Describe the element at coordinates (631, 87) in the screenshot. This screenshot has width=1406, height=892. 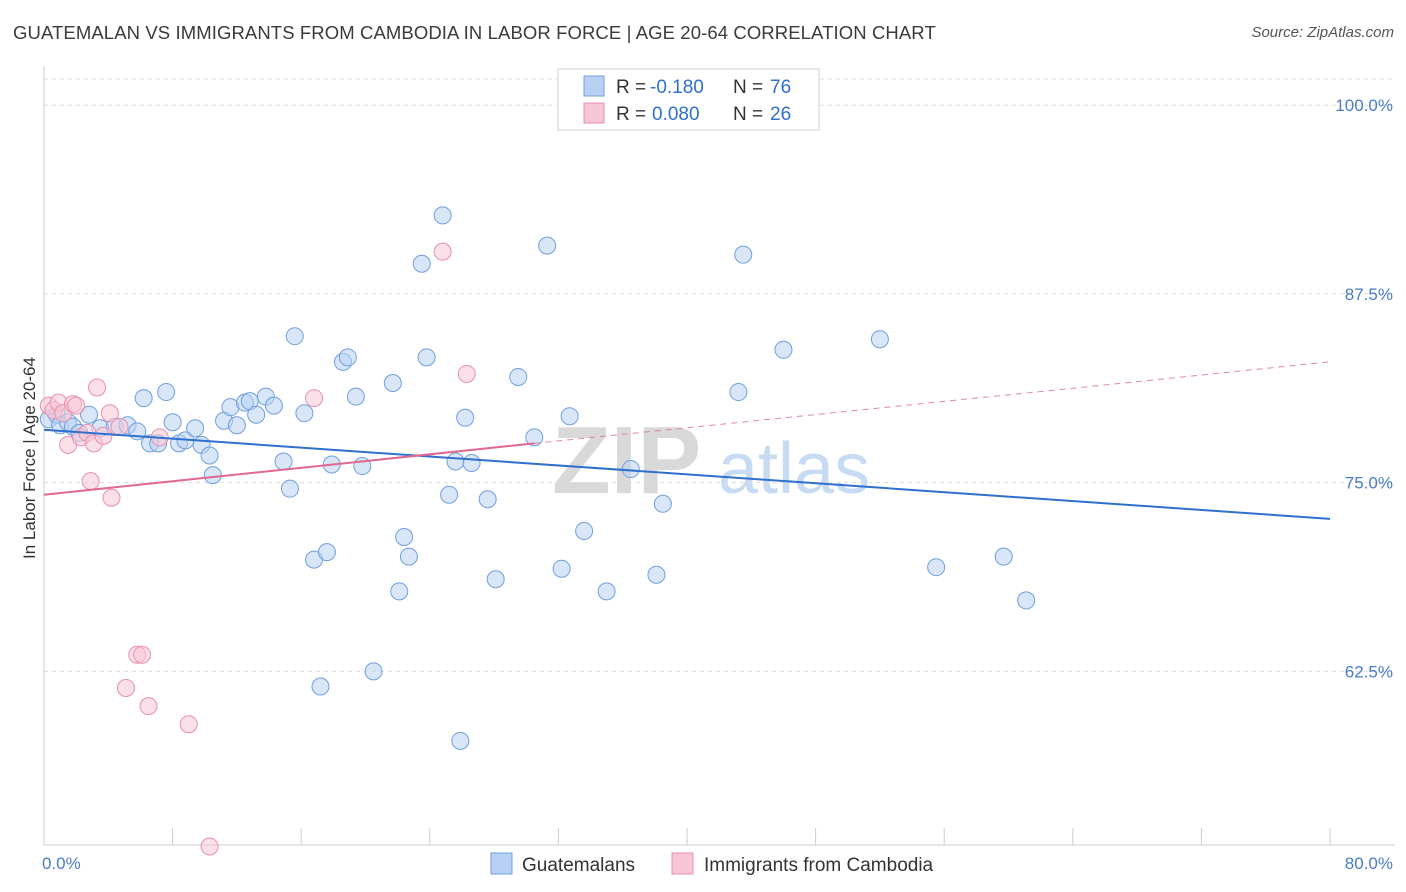
I see `legend-r-label-1: R =` at that location.